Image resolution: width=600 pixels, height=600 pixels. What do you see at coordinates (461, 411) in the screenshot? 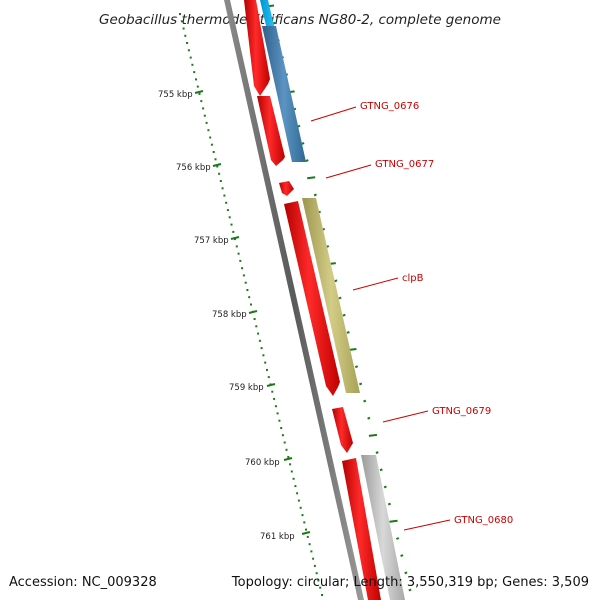
I see `gene-label-GTNG_0679: GTNG_0679` at bounding box center [461, 411].